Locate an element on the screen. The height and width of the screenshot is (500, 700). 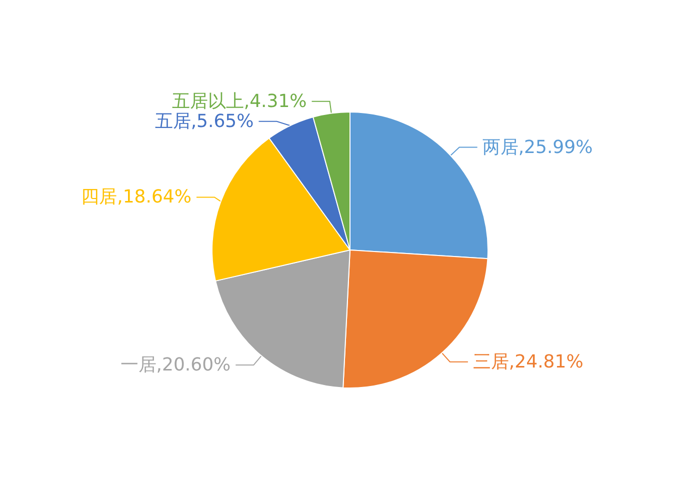
slice-label: 两居,25.99% is located at coordinates (537, 147).